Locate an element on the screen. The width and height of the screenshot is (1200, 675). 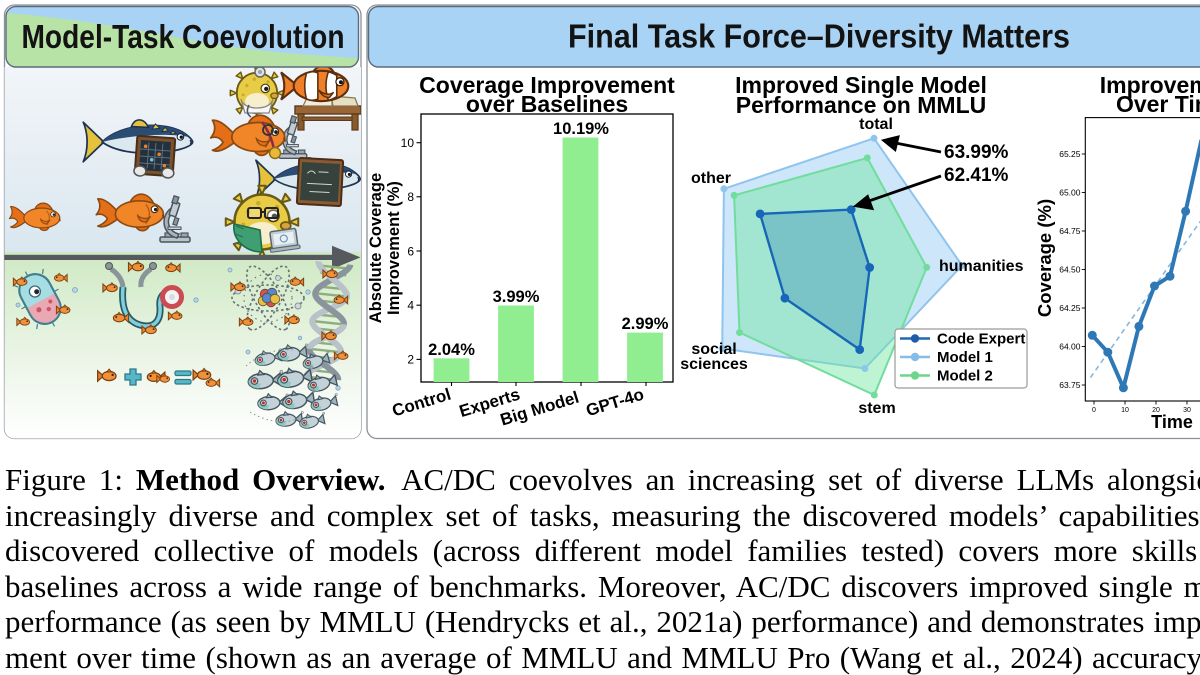
svg-text: 4 is located at coordinates (410, 306).